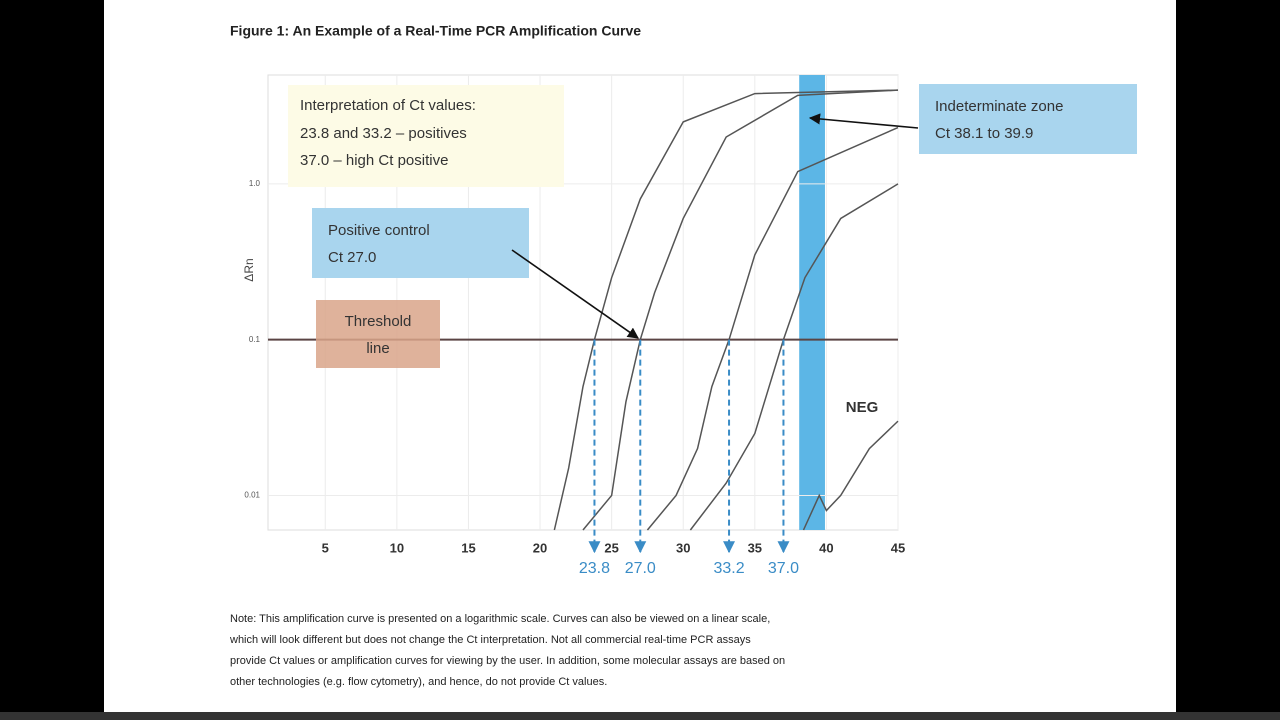 This screenshot has height=720, width=1280. Describe the element at coordinates (374, 160) in the screenshot. I see `annotation: 37.0 – high Ct positive` at that location.